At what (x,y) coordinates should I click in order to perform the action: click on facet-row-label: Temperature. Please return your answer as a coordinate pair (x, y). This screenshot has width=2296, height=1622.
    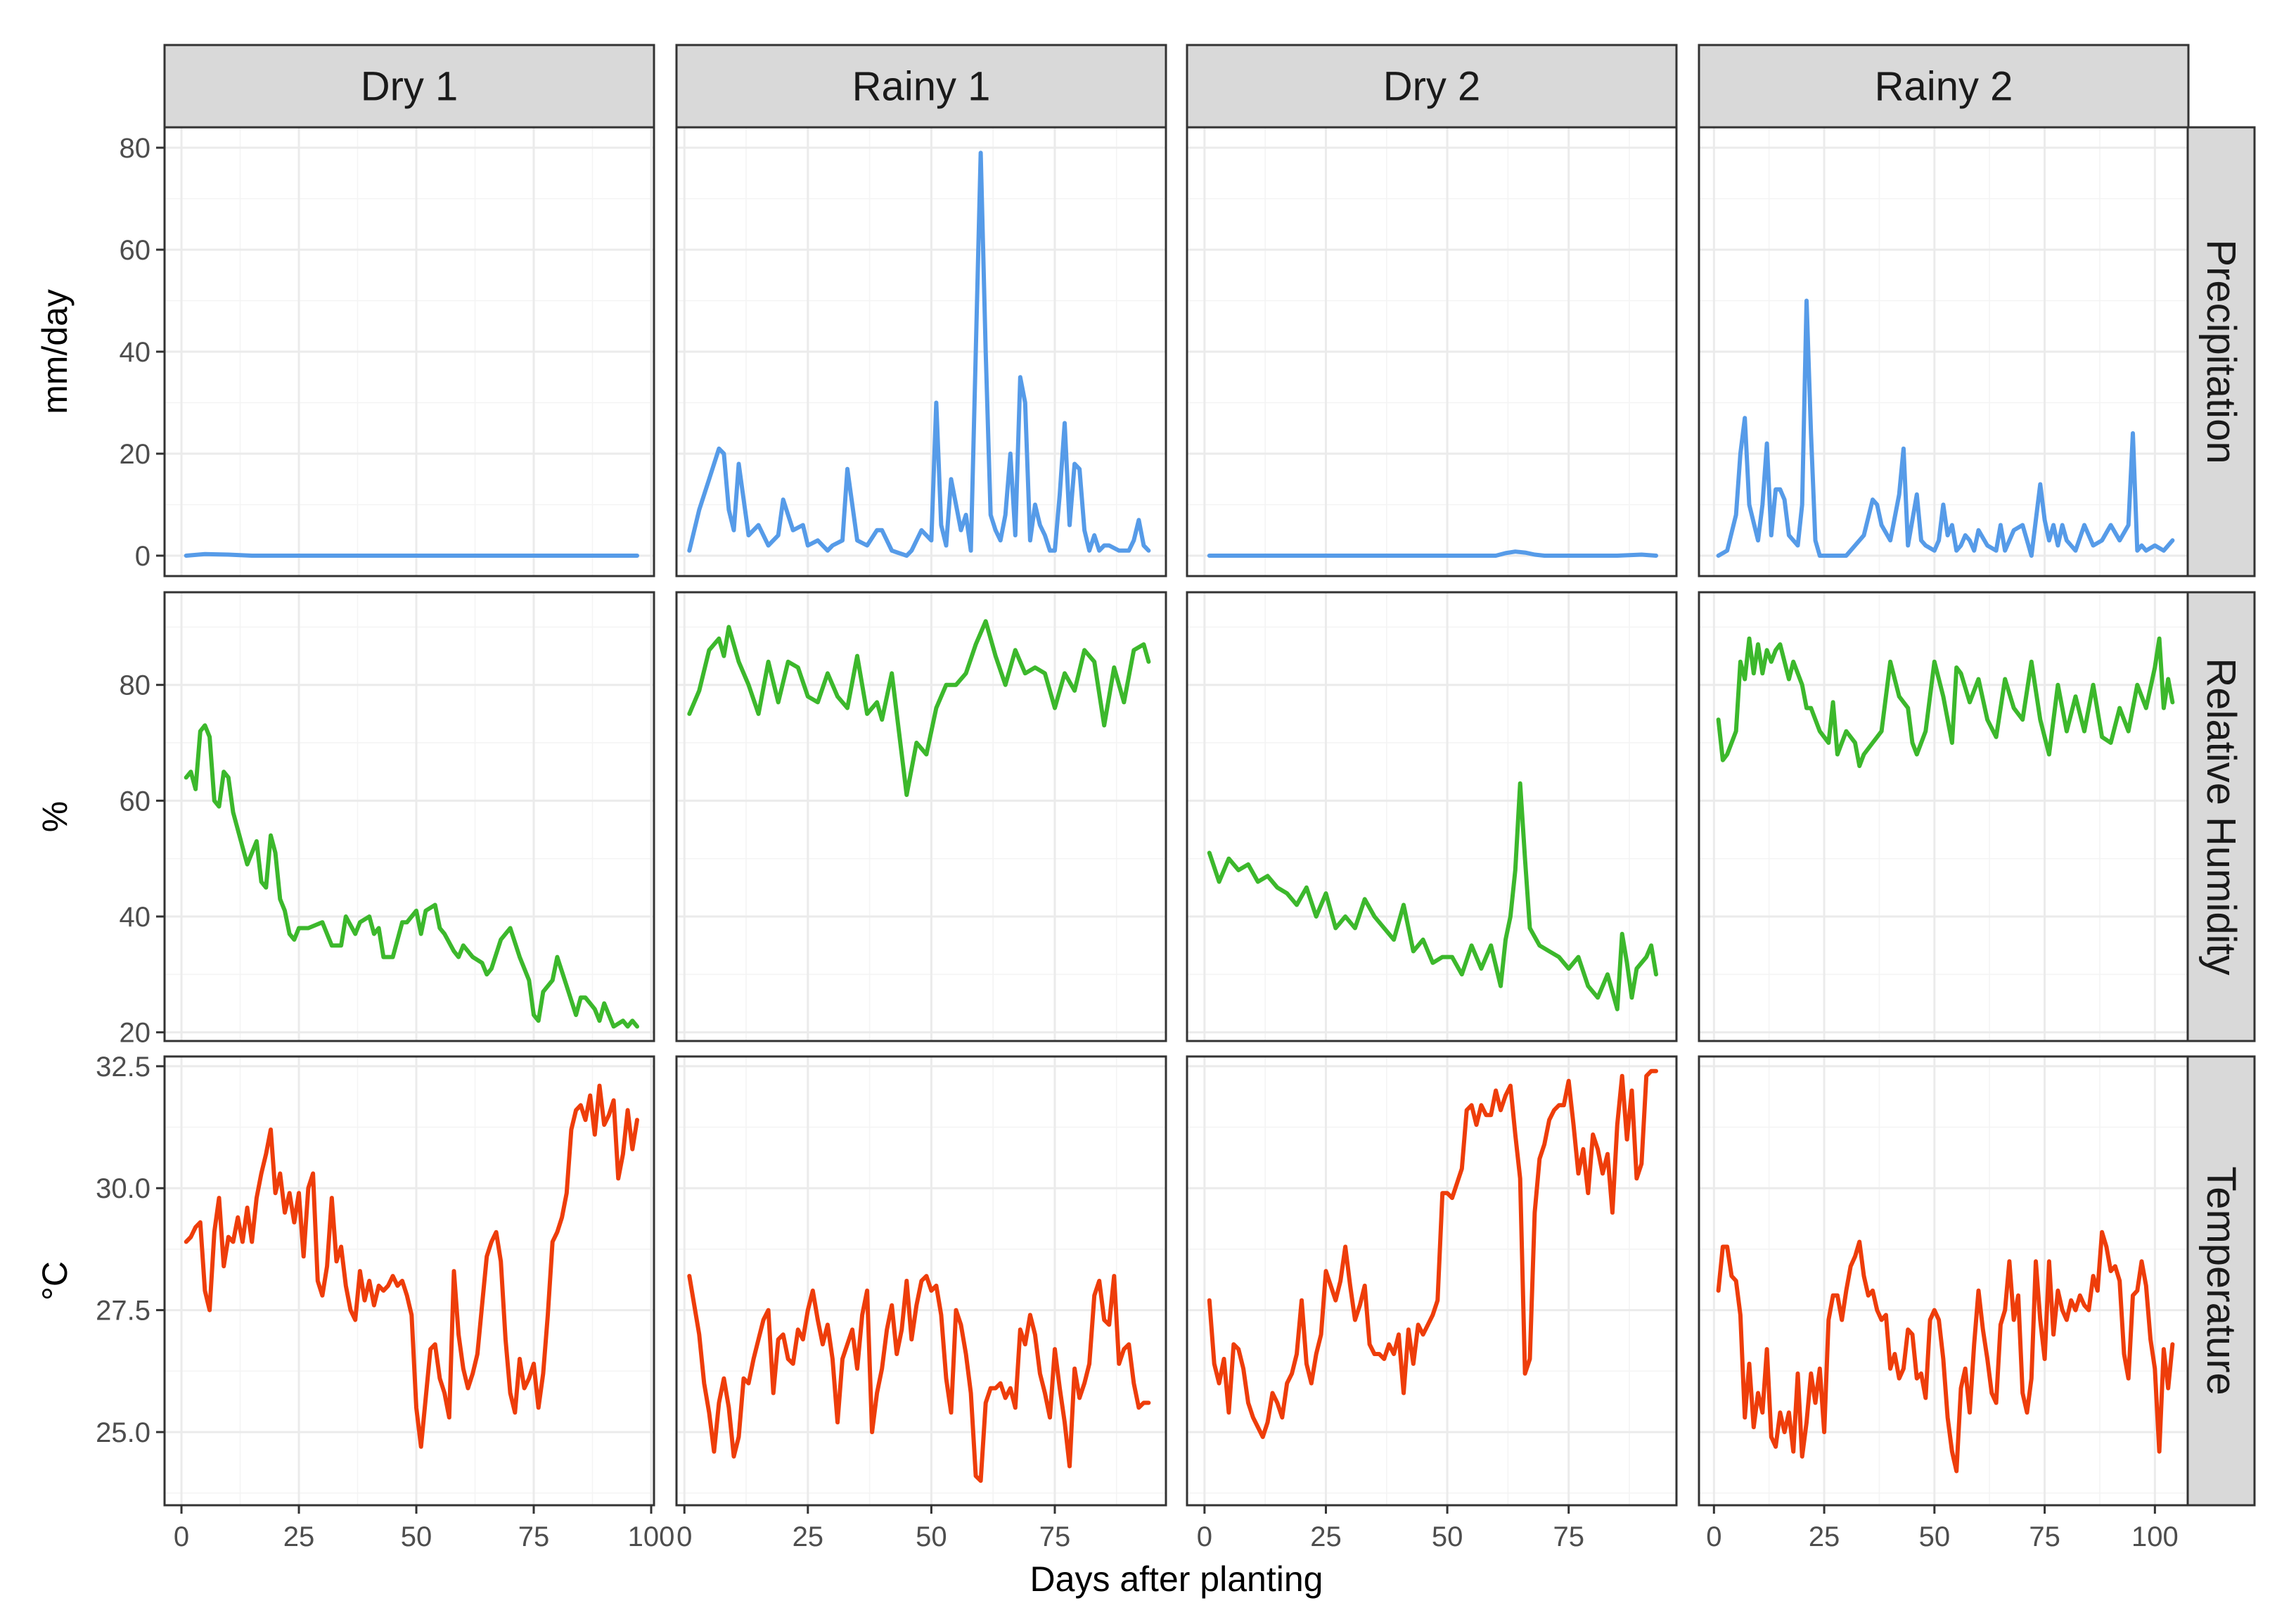
    Looking at the image, I should click on (2221, 1281).